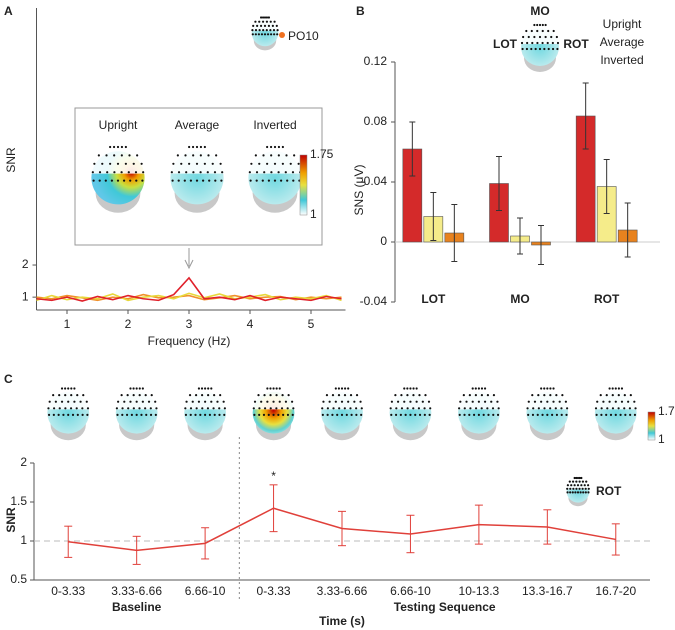 The width and height of the screenshot is (675, 630). Describe the element at coordinates (383, 241) in the screenshot. I see `y-tick-label: 0` at that location.